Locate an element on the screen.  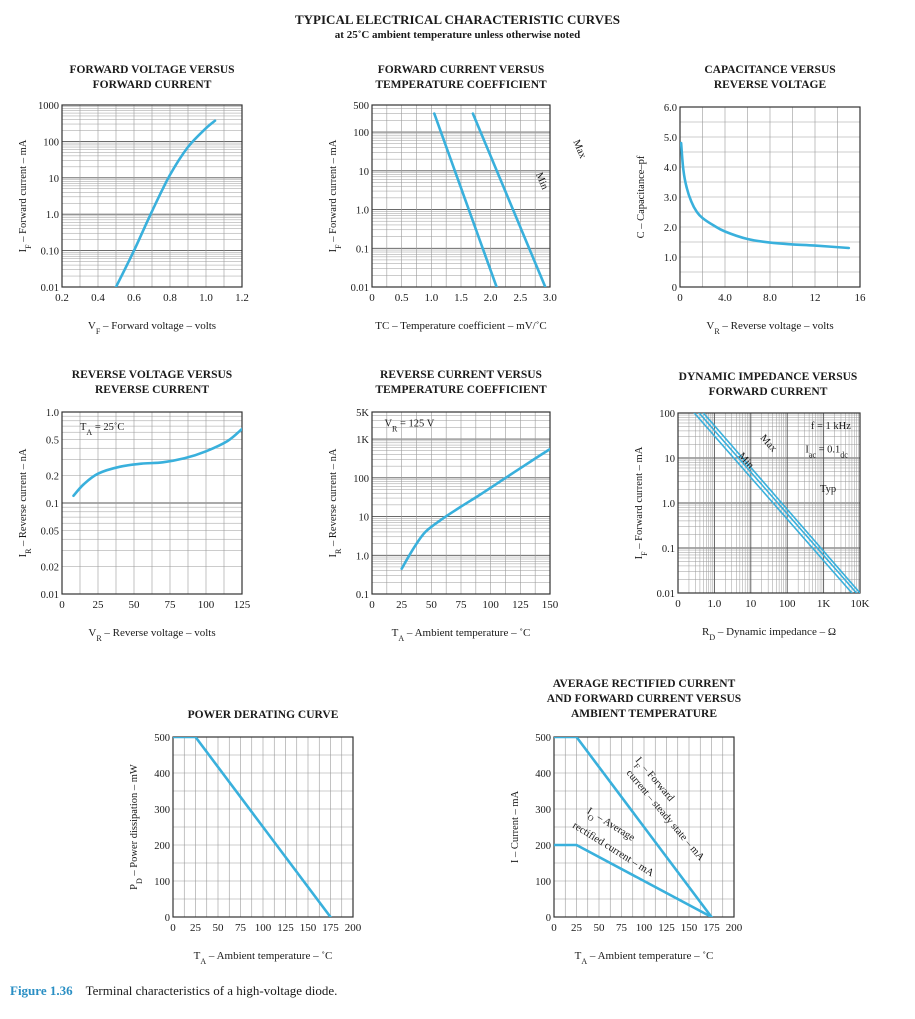
chart-title-line: FORWARD CURRENT is located at coordinates (768, 392).